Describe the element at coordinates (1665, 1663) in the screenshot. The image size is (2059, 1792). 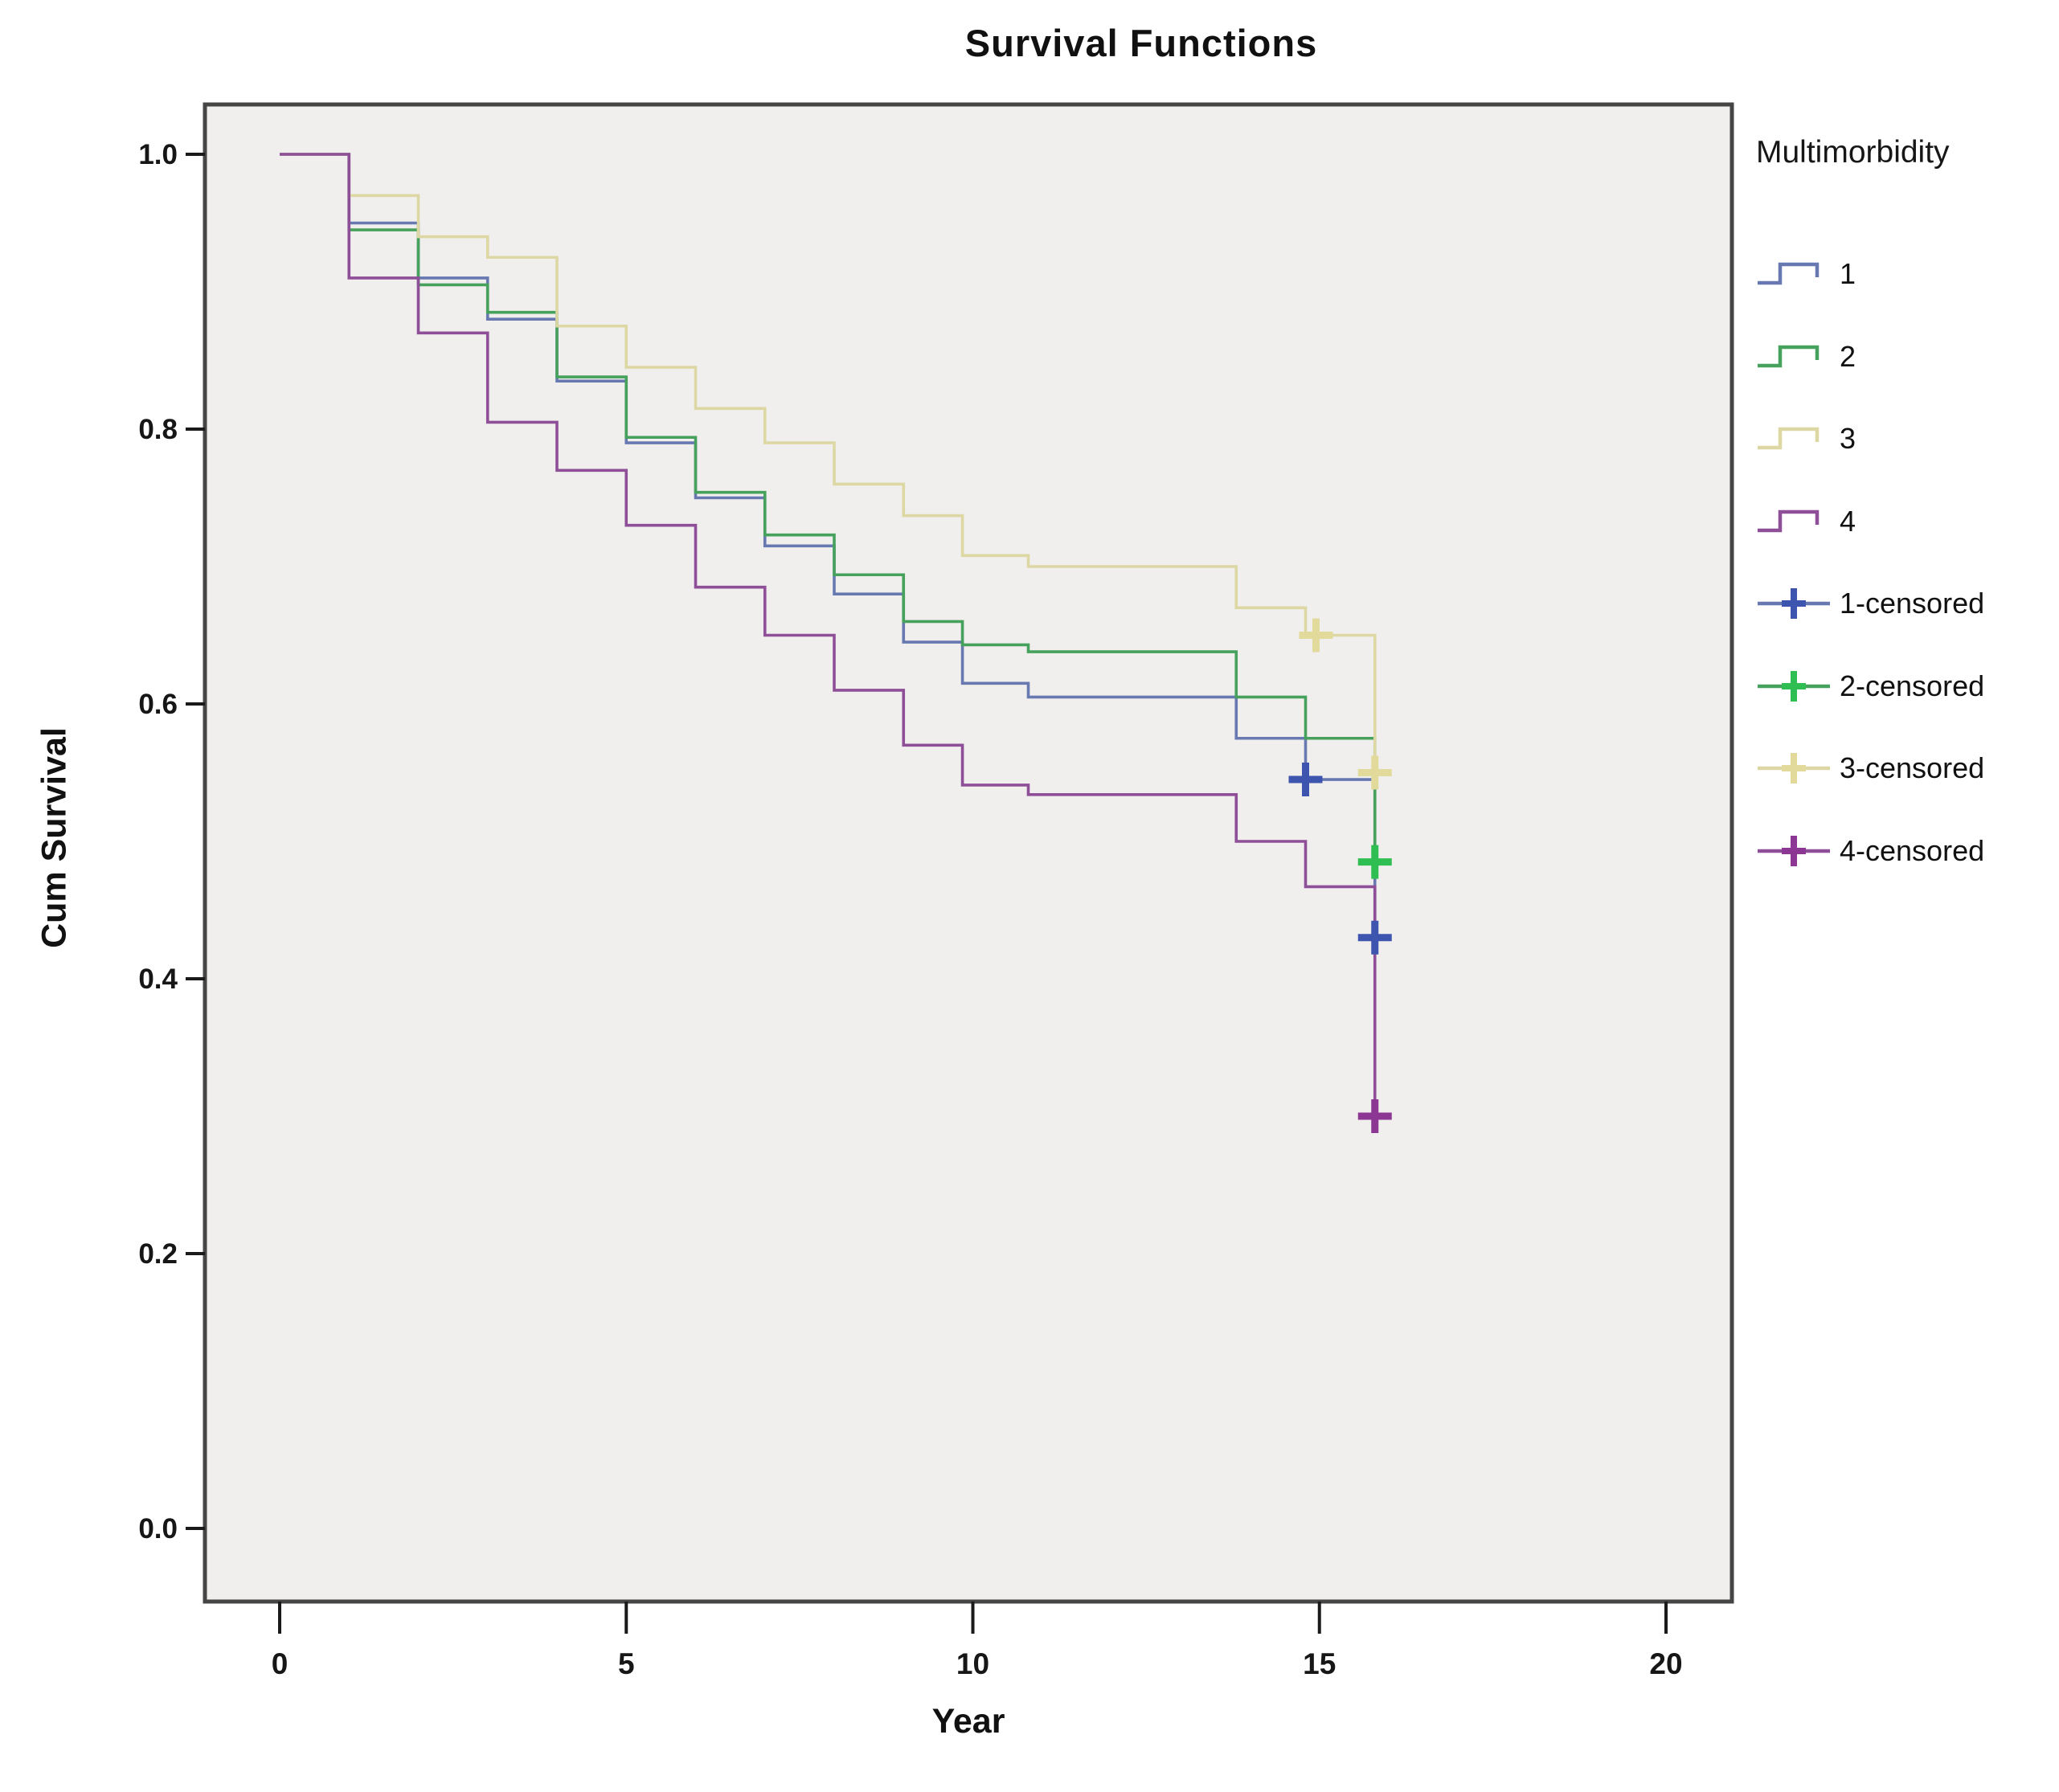
I see `x-tick-label: 20` at that location.